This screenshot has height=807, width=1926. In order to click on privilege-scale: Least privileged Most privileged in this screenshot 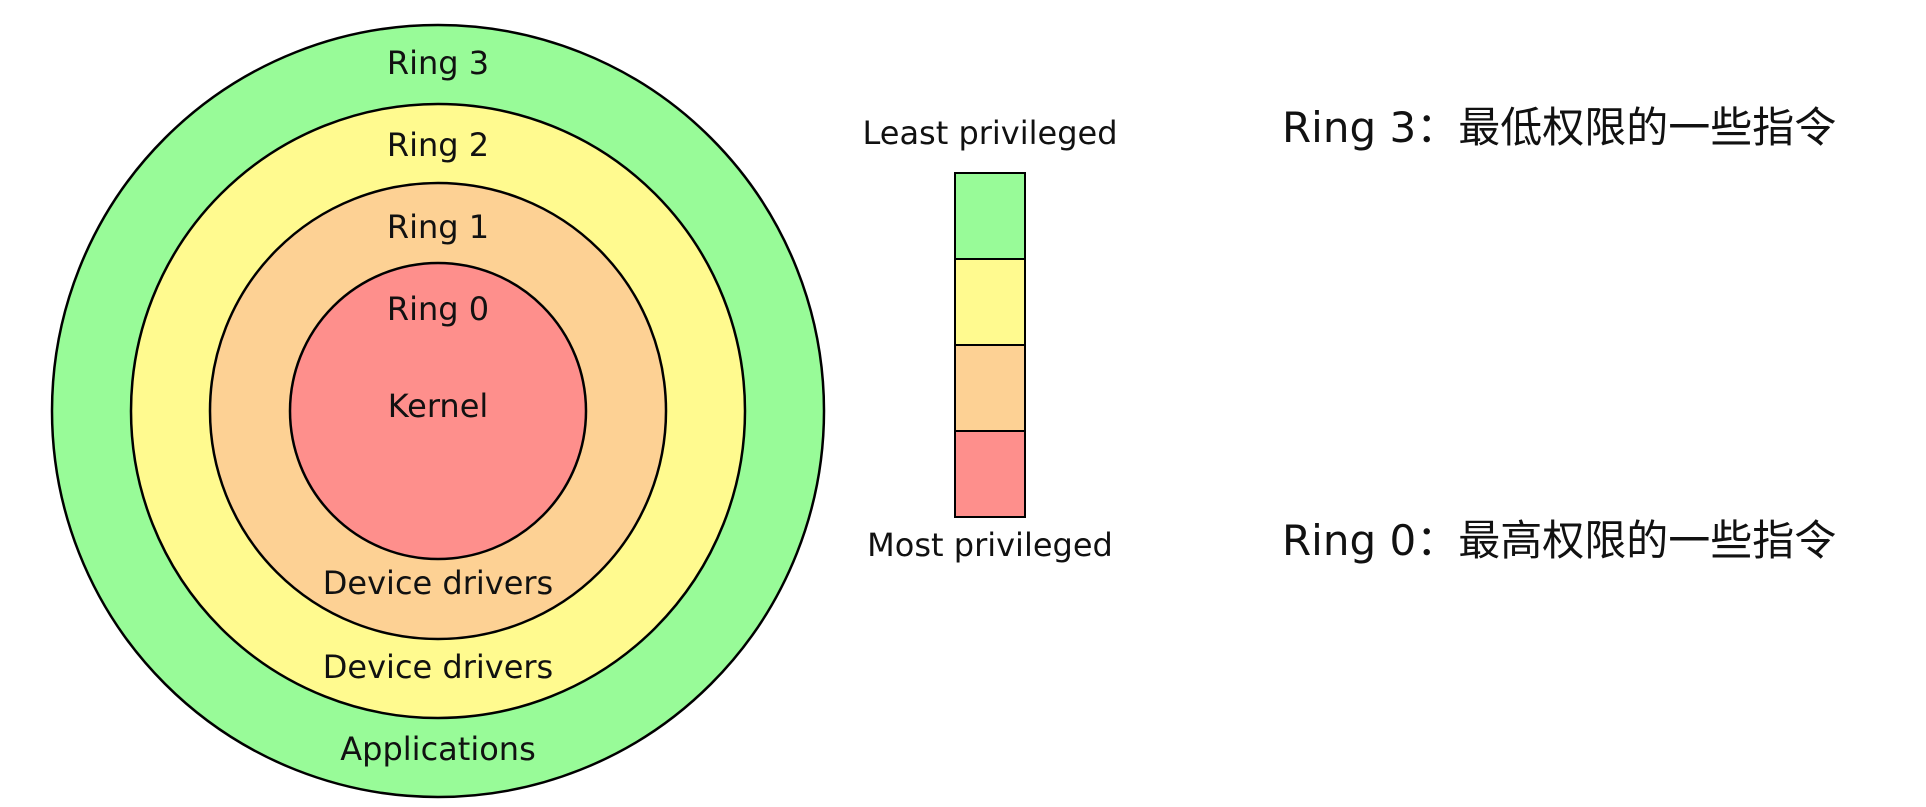, I will do `click(989, 339)`.